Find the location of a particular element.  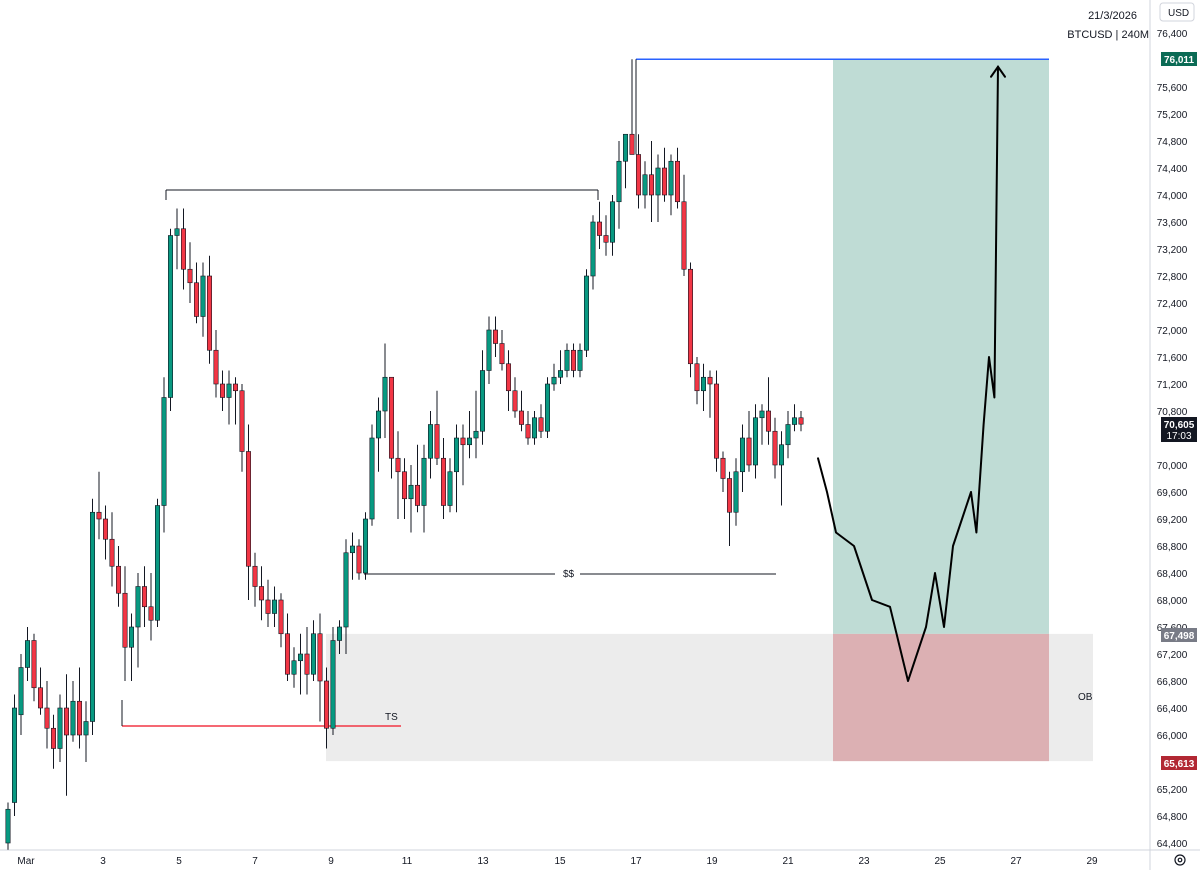

loss-zone is located at coordinates (941, 697).